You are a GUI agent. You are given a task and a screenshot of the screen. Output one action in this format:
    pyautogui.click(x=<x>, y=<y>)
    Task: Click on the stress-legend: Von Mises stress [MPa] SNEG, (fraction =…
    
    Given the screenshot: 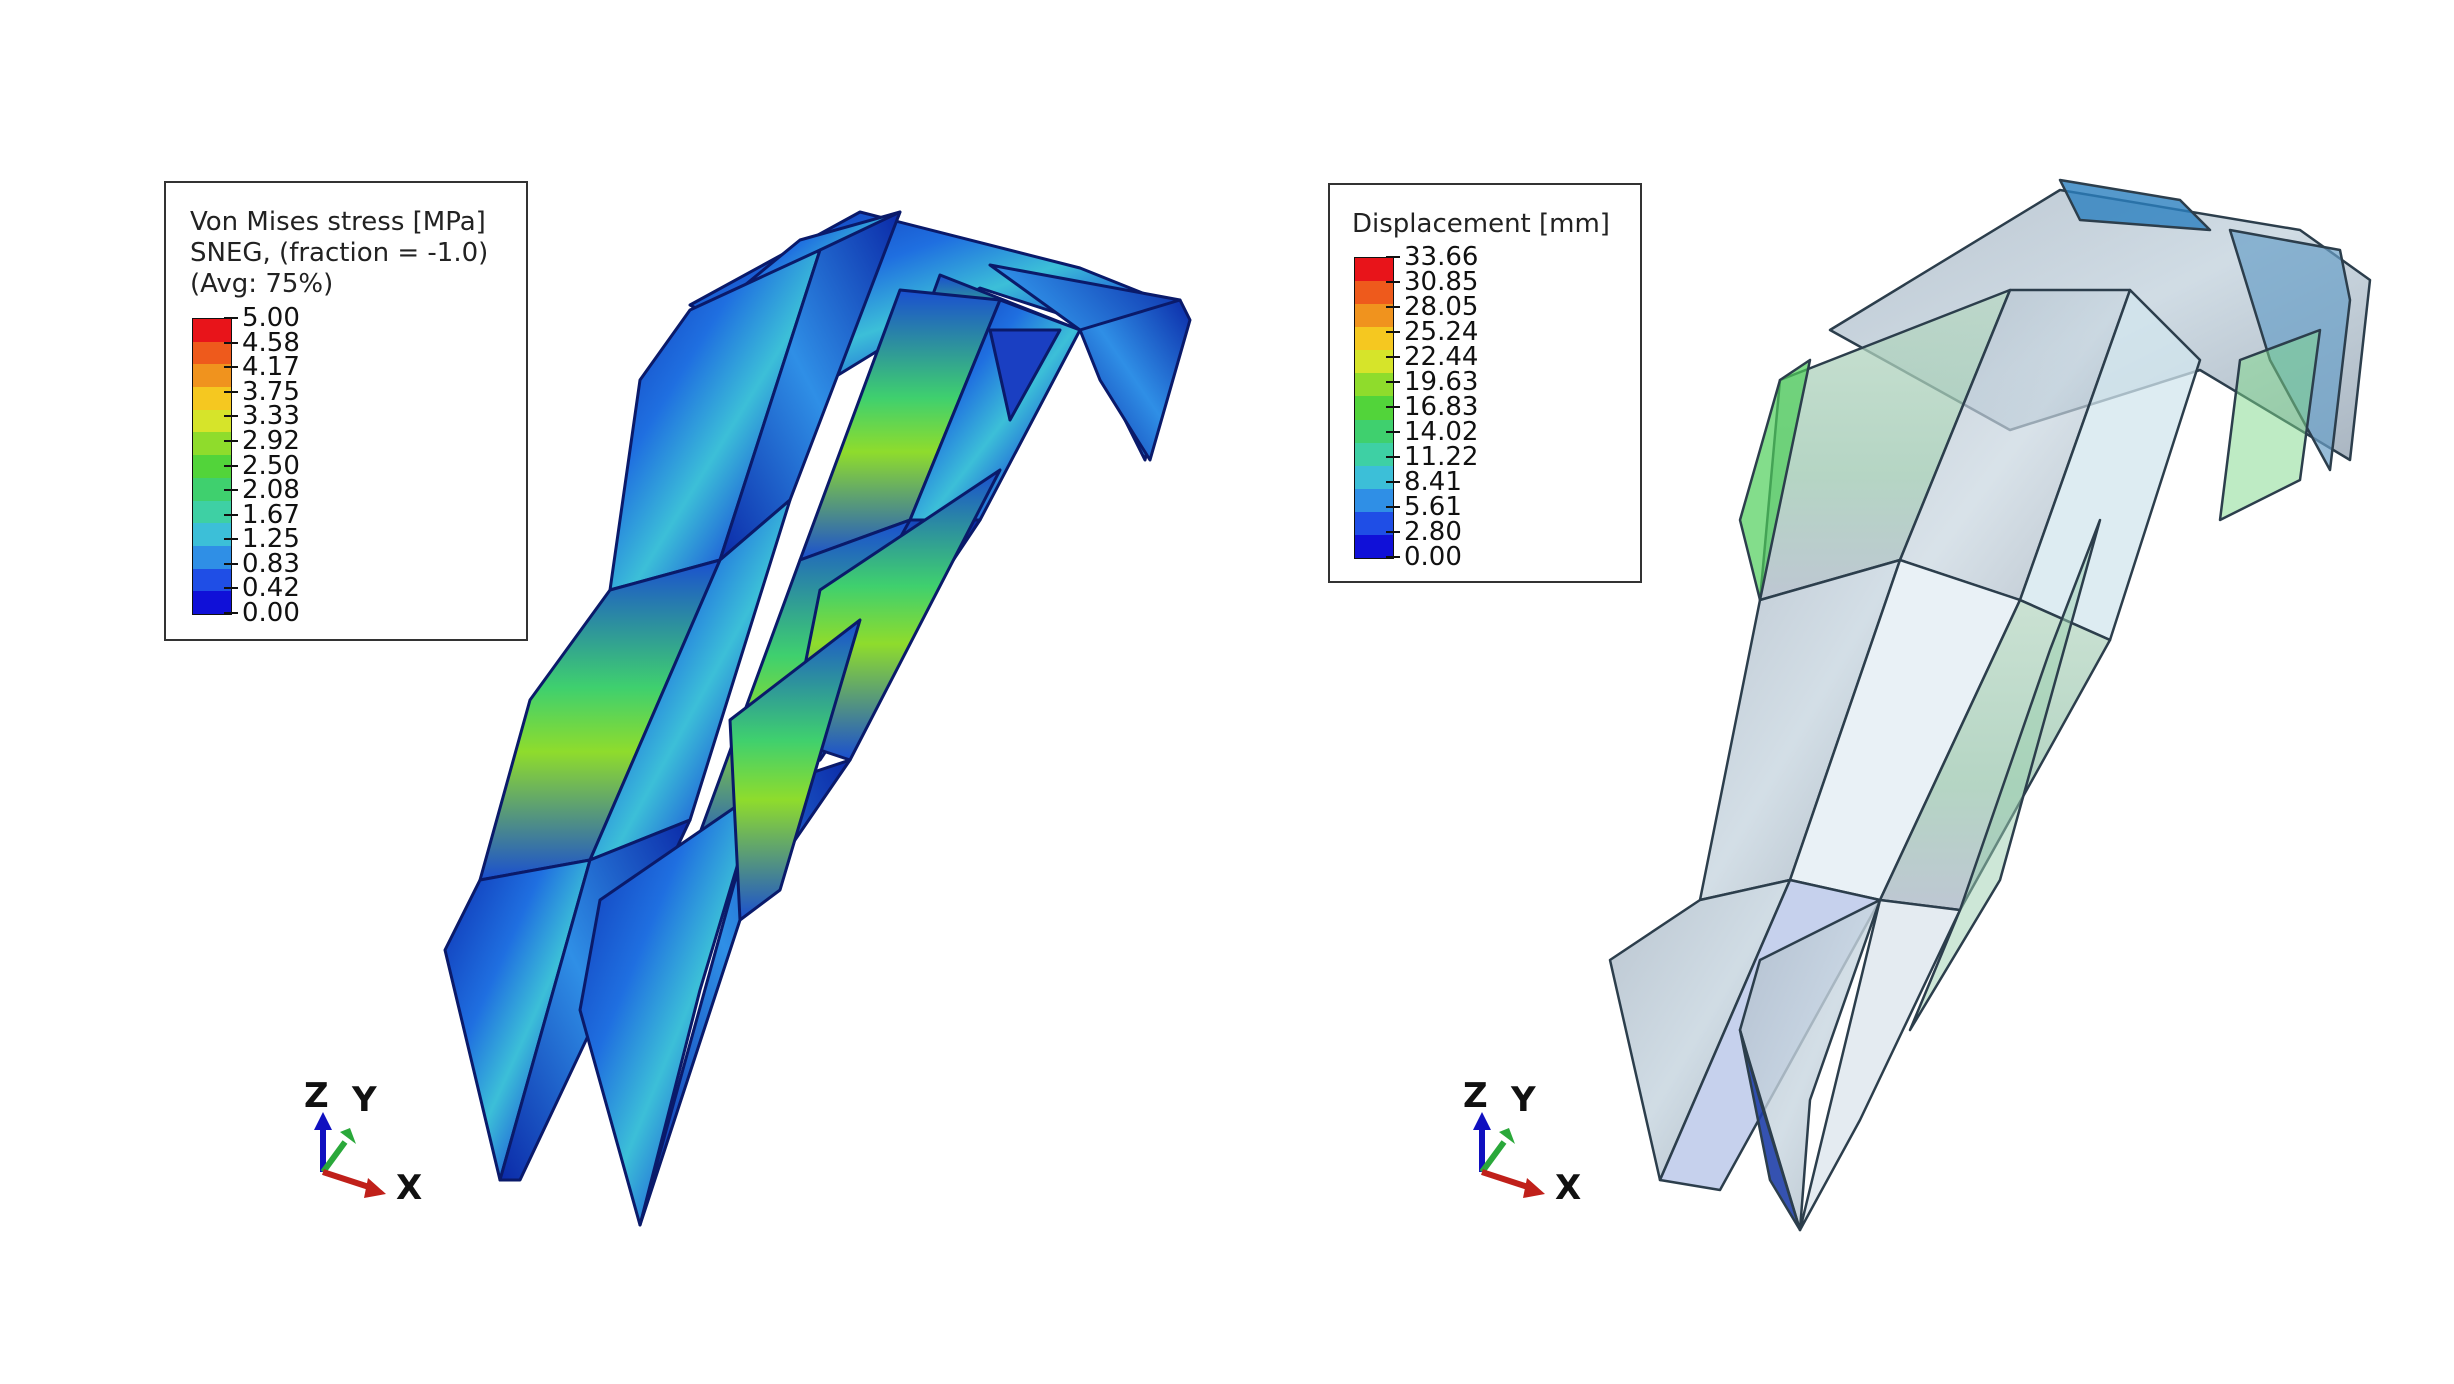 What is the action you would take?
    pyautogui.click(x=346, y=411)
    